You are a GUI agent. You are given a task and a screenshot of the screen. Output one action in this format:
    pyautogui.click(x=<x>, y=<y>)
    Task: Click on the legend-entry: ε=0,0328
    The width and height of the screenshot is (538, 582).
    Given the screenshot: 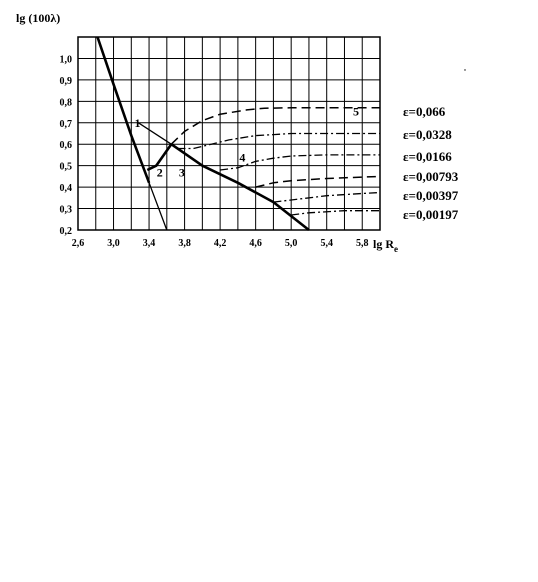 What is the action you would take?
    pyautogui.click(x=427, y=134)
    